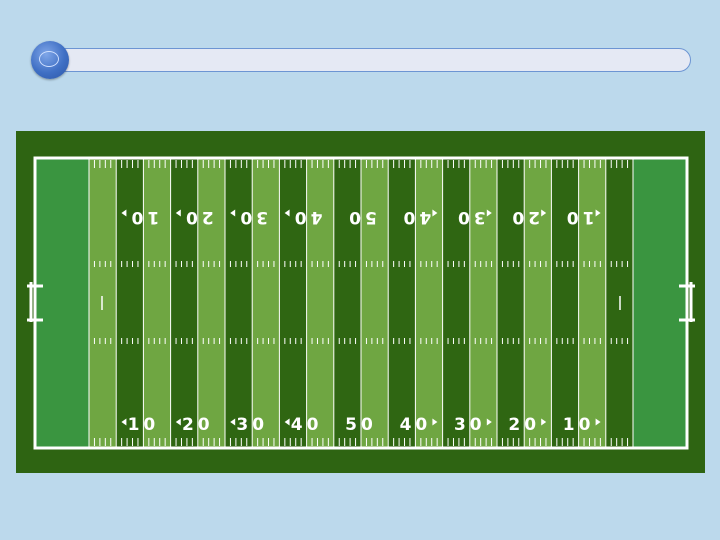 The image size is (720, 540). What do you see at coordinates (660, 303) in the screenshot?
I see `right-endzone` at bounding box center [660, 303].